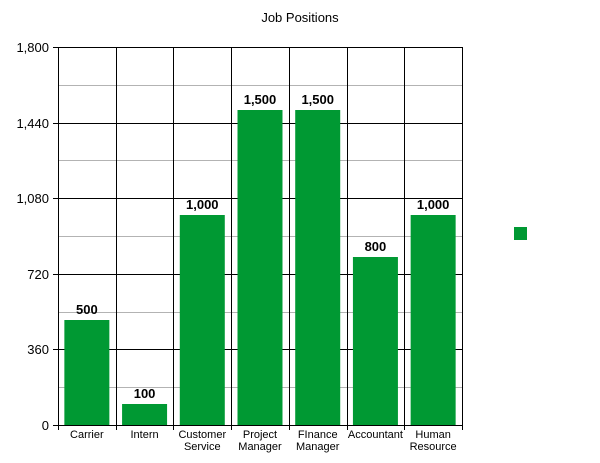 The height and width of the screenshot is (463, 600). I want to click on y-axis-ticks: 0 360 720 1,080 1,440 1,800, so click(37, 236).